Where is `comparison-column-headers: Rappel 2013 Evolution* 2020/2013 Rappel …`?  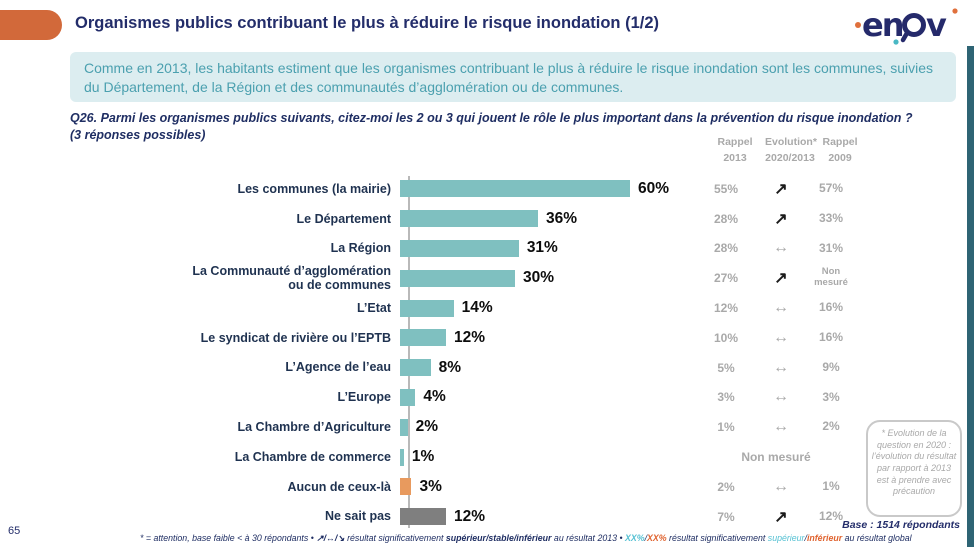 comparison-column-headers: Rappel 2013 Evolution* 2020/2013 Rappel … is located at coordinates (785, 151).